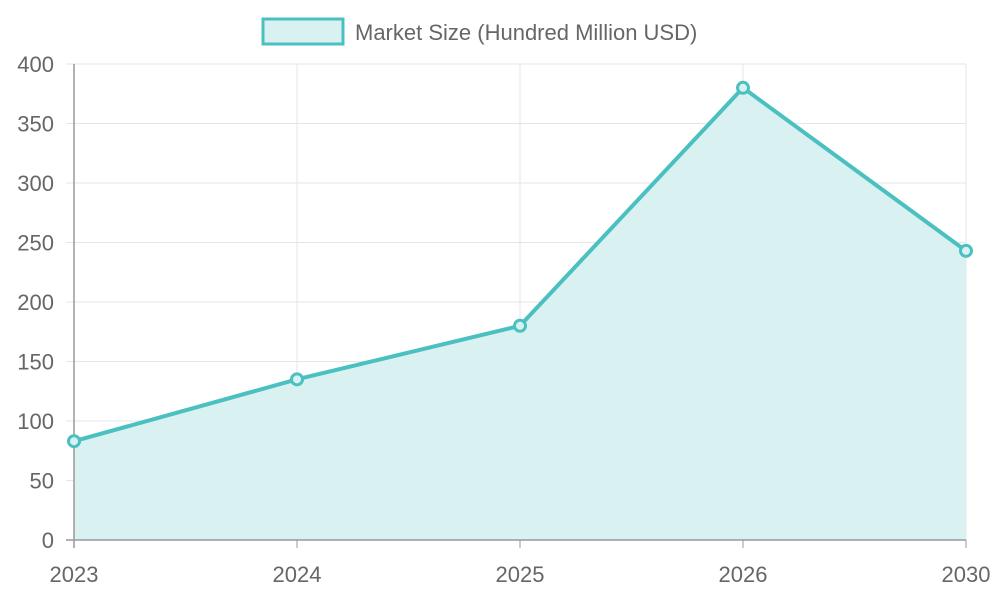 This screenshot has height=600, width=1000. What do you see at coordinates (966, 574) in the screenshot?
I see `x-tick-label: 2030` at bounding box center [966, 574].